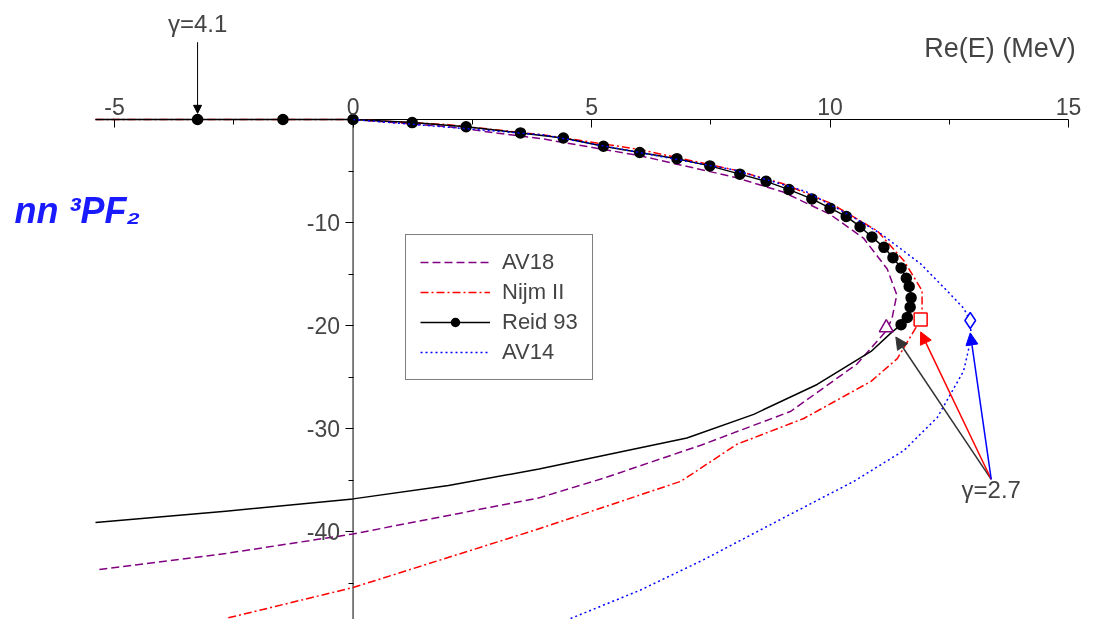  What do you see at coordinates (528, 352) in the screenshot?
I see `legend-label: AV14` at bounding box center [528, 352].